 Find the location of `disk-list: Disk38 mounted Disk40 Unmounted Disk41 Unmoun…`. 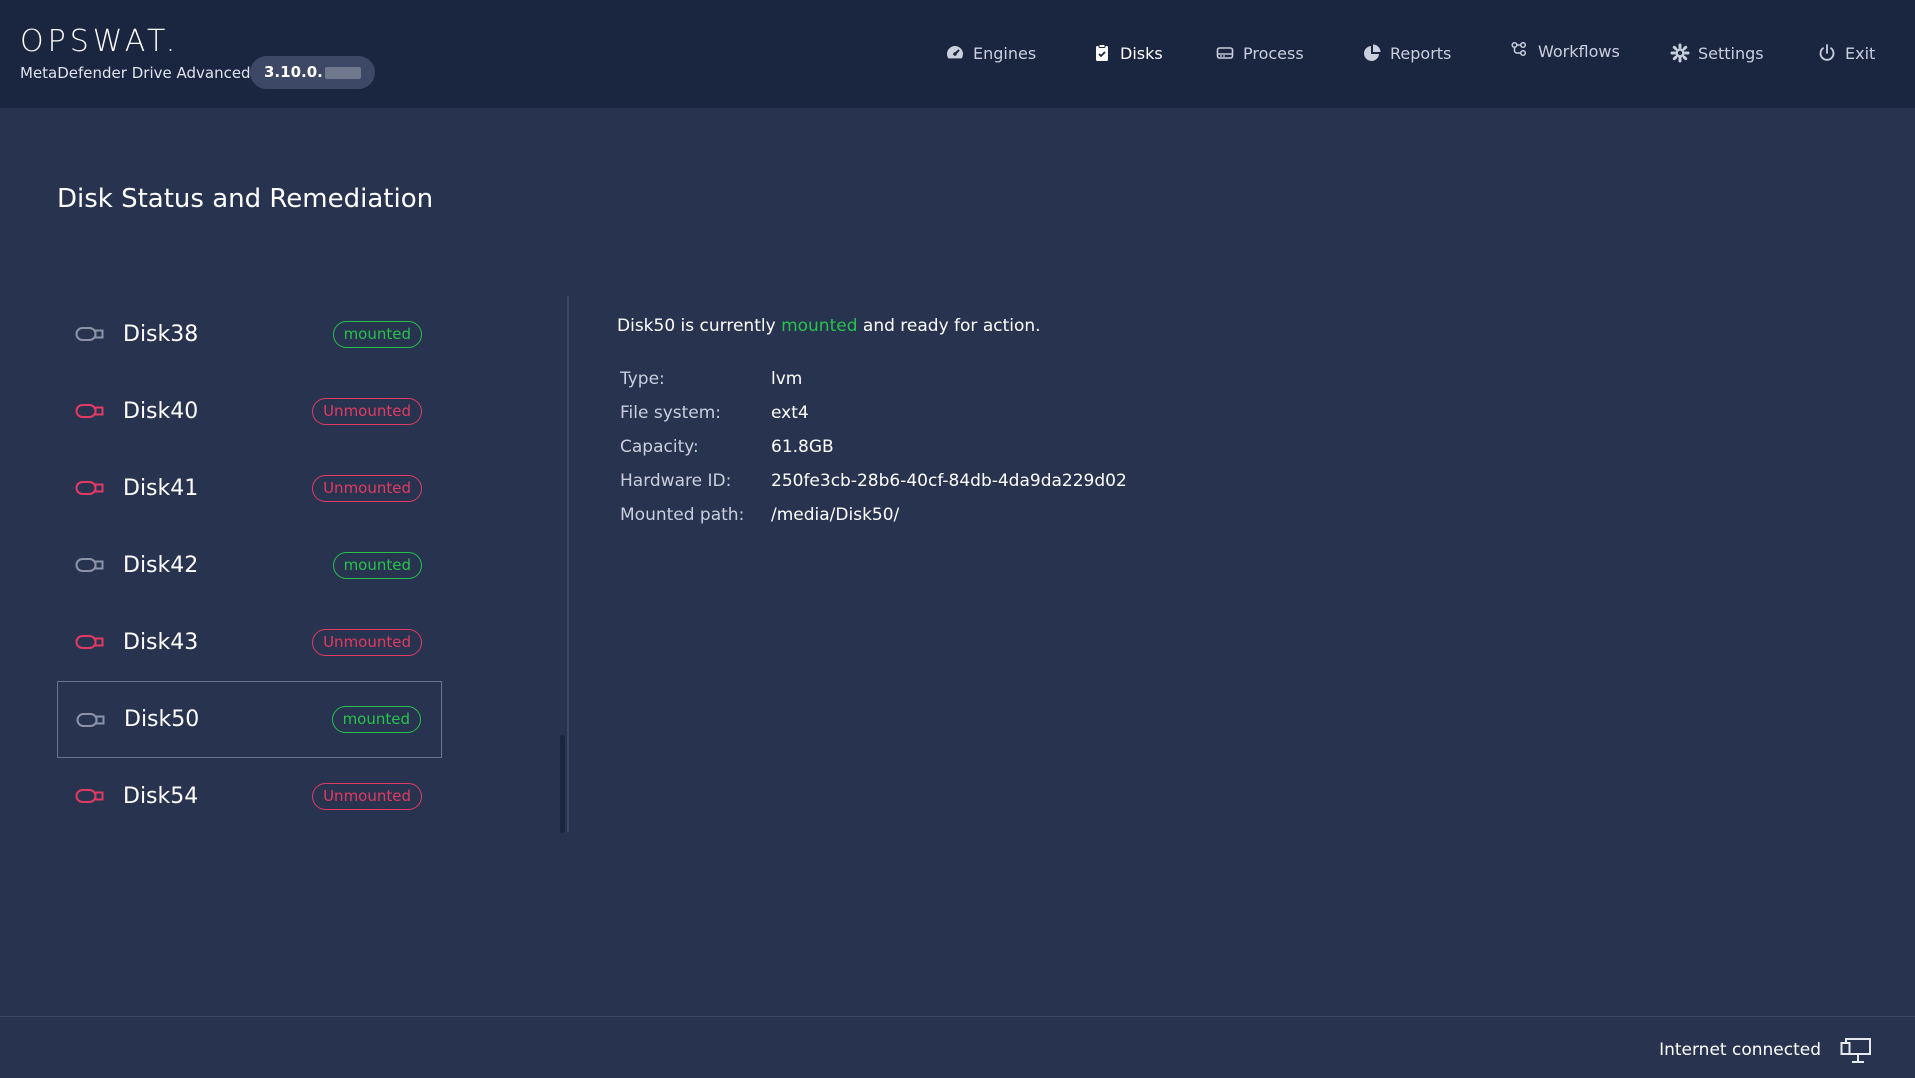

disk-list: Disk38 mounted Disk40 Unmounted Disk41 Unmoun… is located at coordinates (249, 565).